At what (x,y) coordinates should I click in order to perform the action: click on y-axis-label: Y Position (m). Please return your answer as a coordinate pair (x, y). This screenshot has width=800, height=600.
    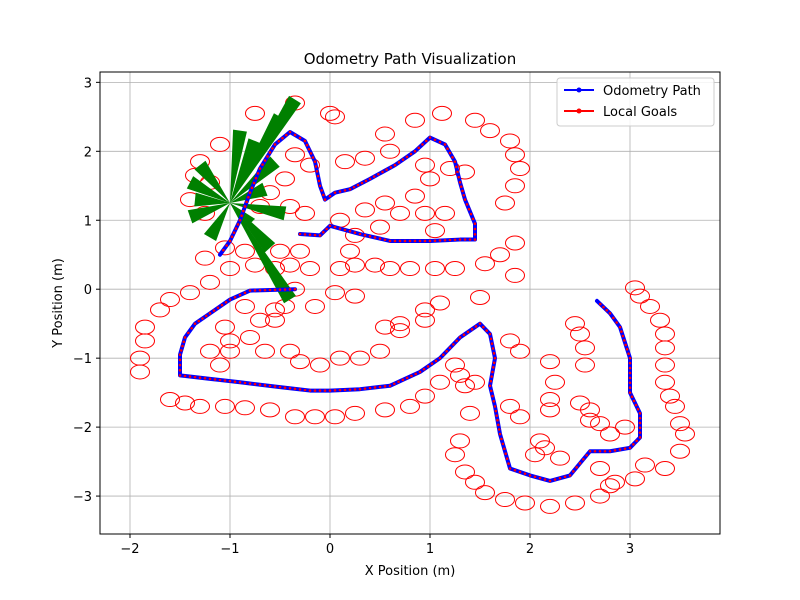
    Looking at the image, I should click on (58, 303).